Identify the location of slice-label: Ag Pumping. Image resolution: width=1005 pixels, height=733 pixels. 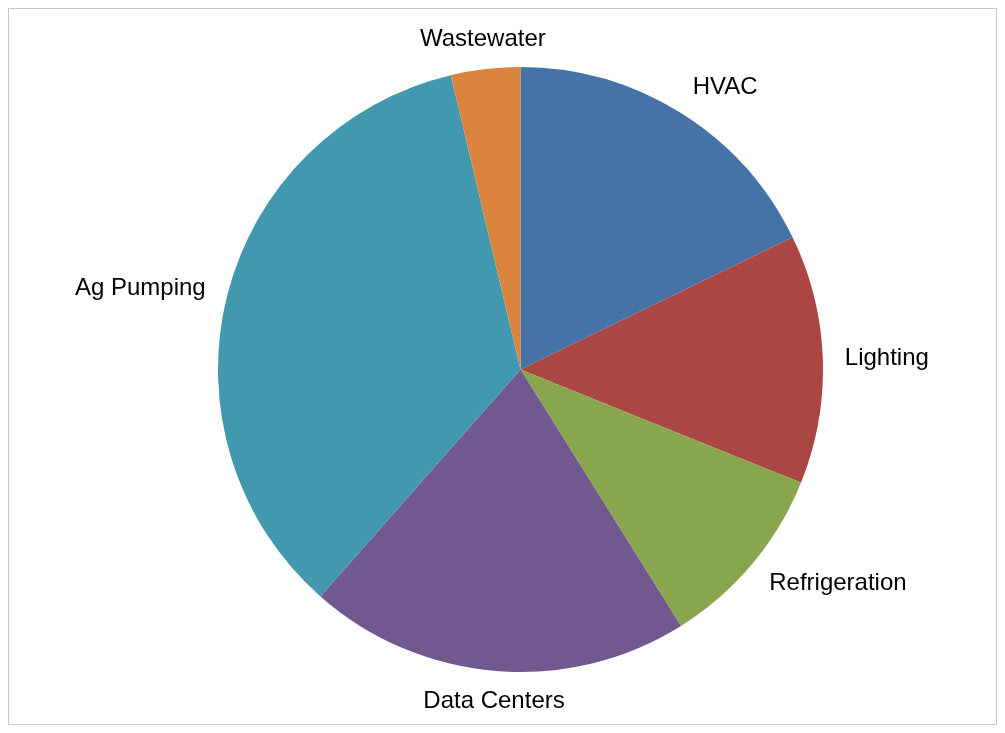
(140, 287).